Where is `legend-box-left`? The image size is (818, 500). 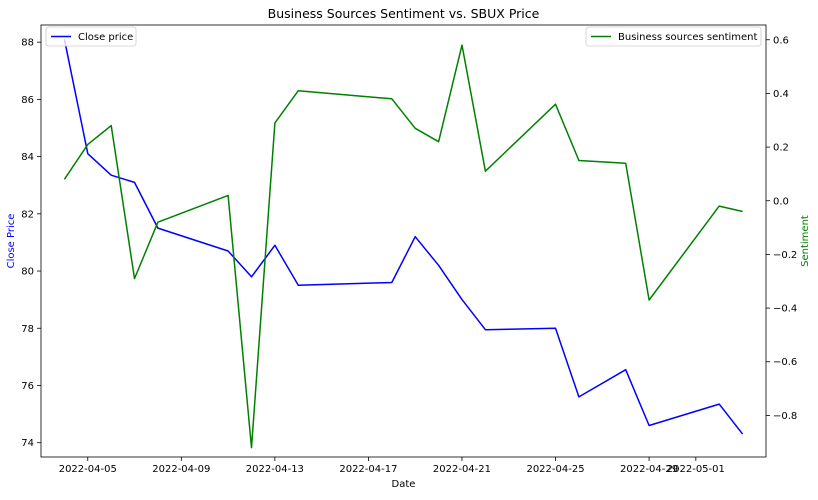
legend-box-left is located at coordinates (91, 36).